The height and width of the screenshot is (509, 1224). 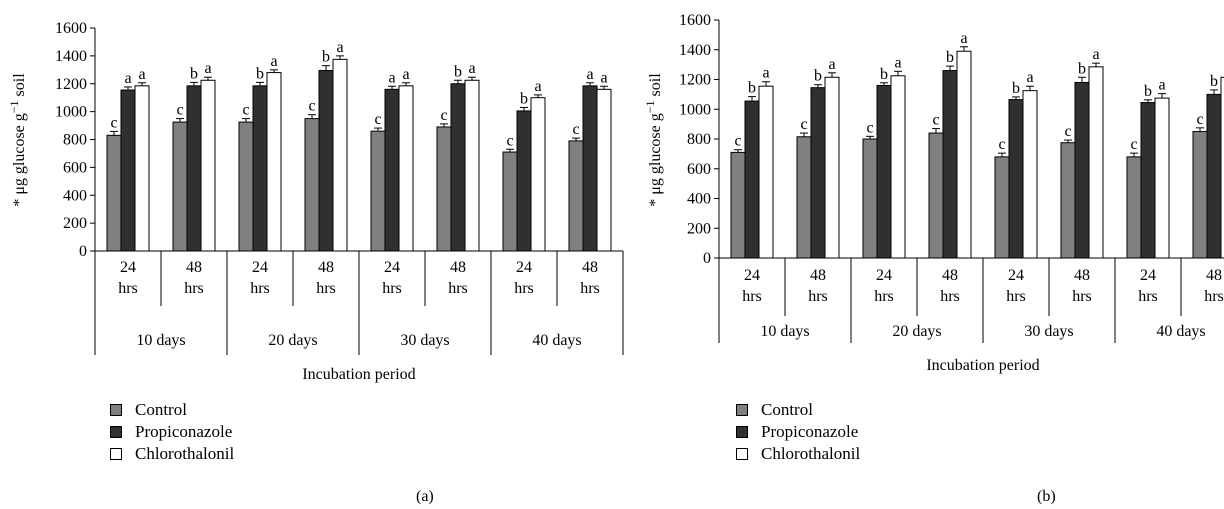 What do you see at coordinates (707, 258) in the screenshot?
I see `y-tick-label: 0` at bounding box center [707, 258].